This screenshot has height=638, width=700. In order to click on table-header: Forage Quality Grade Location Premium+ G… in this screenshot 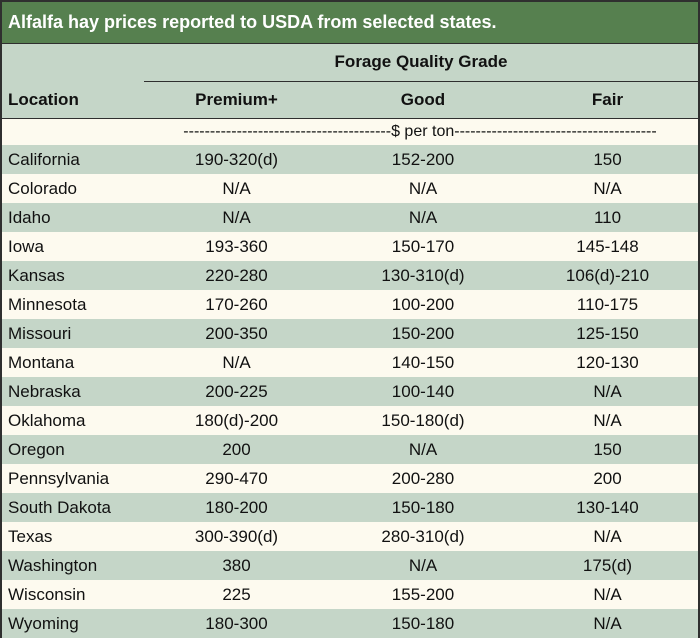, I will do `click(350, 81)`.